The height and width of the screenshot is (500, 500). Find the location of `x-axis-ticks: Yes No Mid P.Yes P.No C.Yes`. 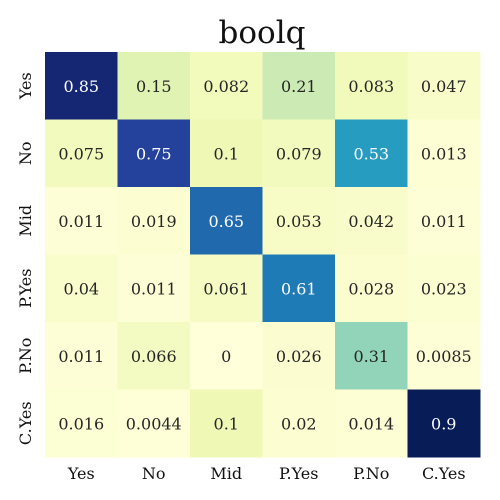

x-axis-ticks: Yes No Mid P.Yes P.No C.Yes is located at coordinates (266, 473).